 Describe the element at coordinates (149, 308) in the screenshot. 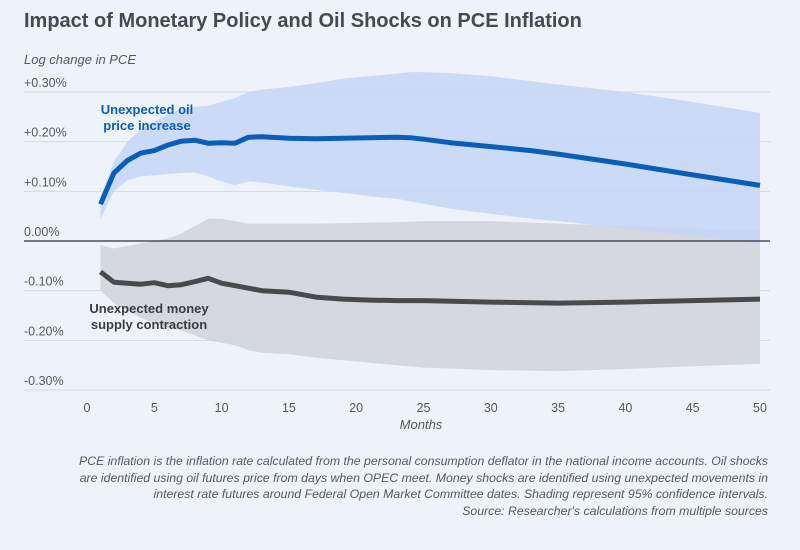

I see `series-annotation: Unexpected money` at that location.